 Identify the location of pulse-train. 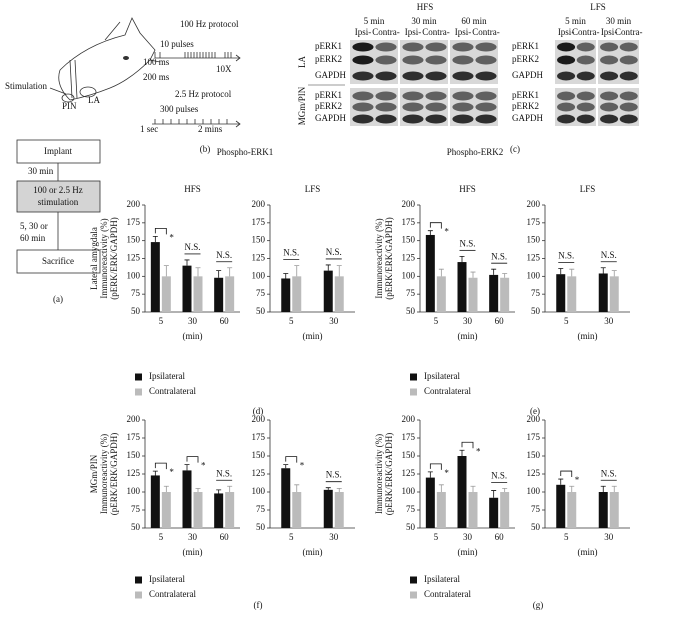
(196, 123).